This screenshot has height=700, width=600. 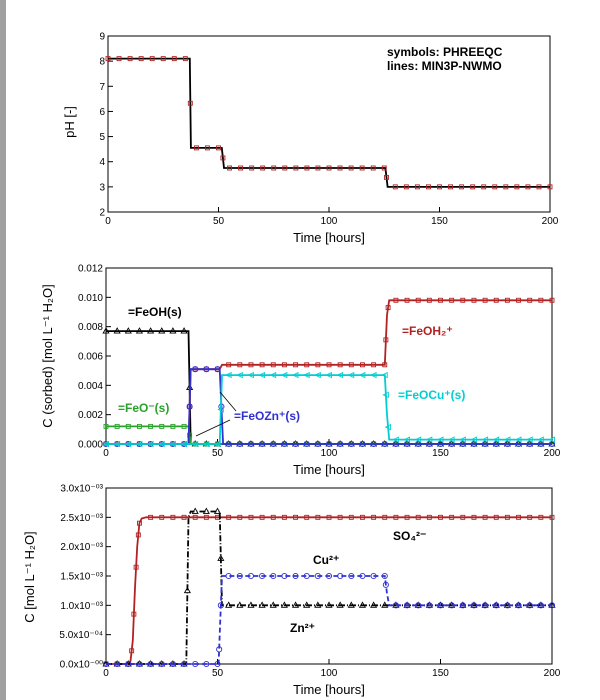 What do you see at coordinates (47, 355) in the screenshot?
I see `sorbed-y-axis-label: C (sorbed) [mol L⁻¹ H₂O]` at bounding box center [47, 355].